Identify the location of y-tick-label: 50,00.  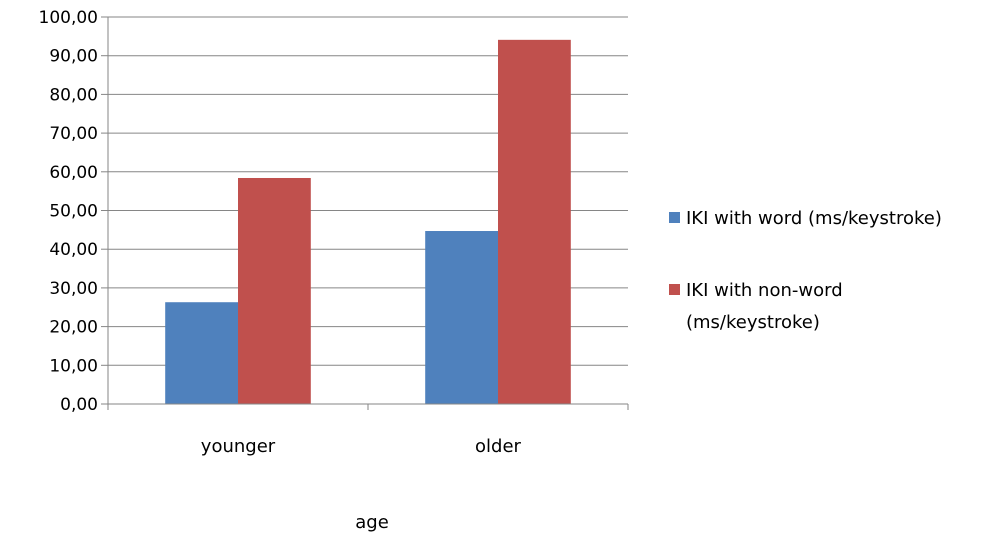
(73, 212).